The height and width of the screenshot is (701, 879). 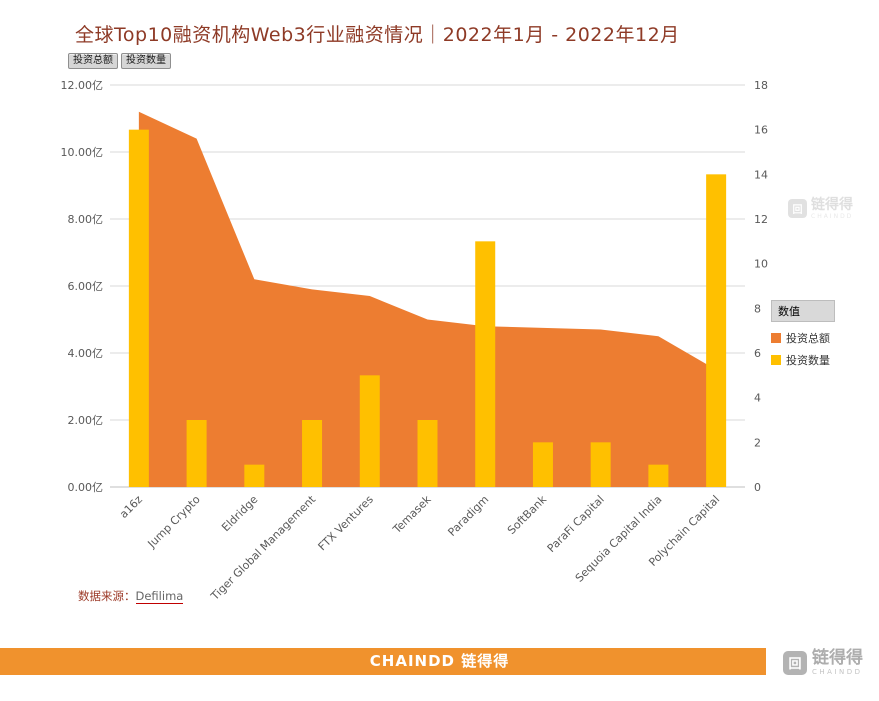 What do you see at coordinates (776, 360) in the screenshot?
I see `legend-swatch-count` at bounding box center [776, 360].